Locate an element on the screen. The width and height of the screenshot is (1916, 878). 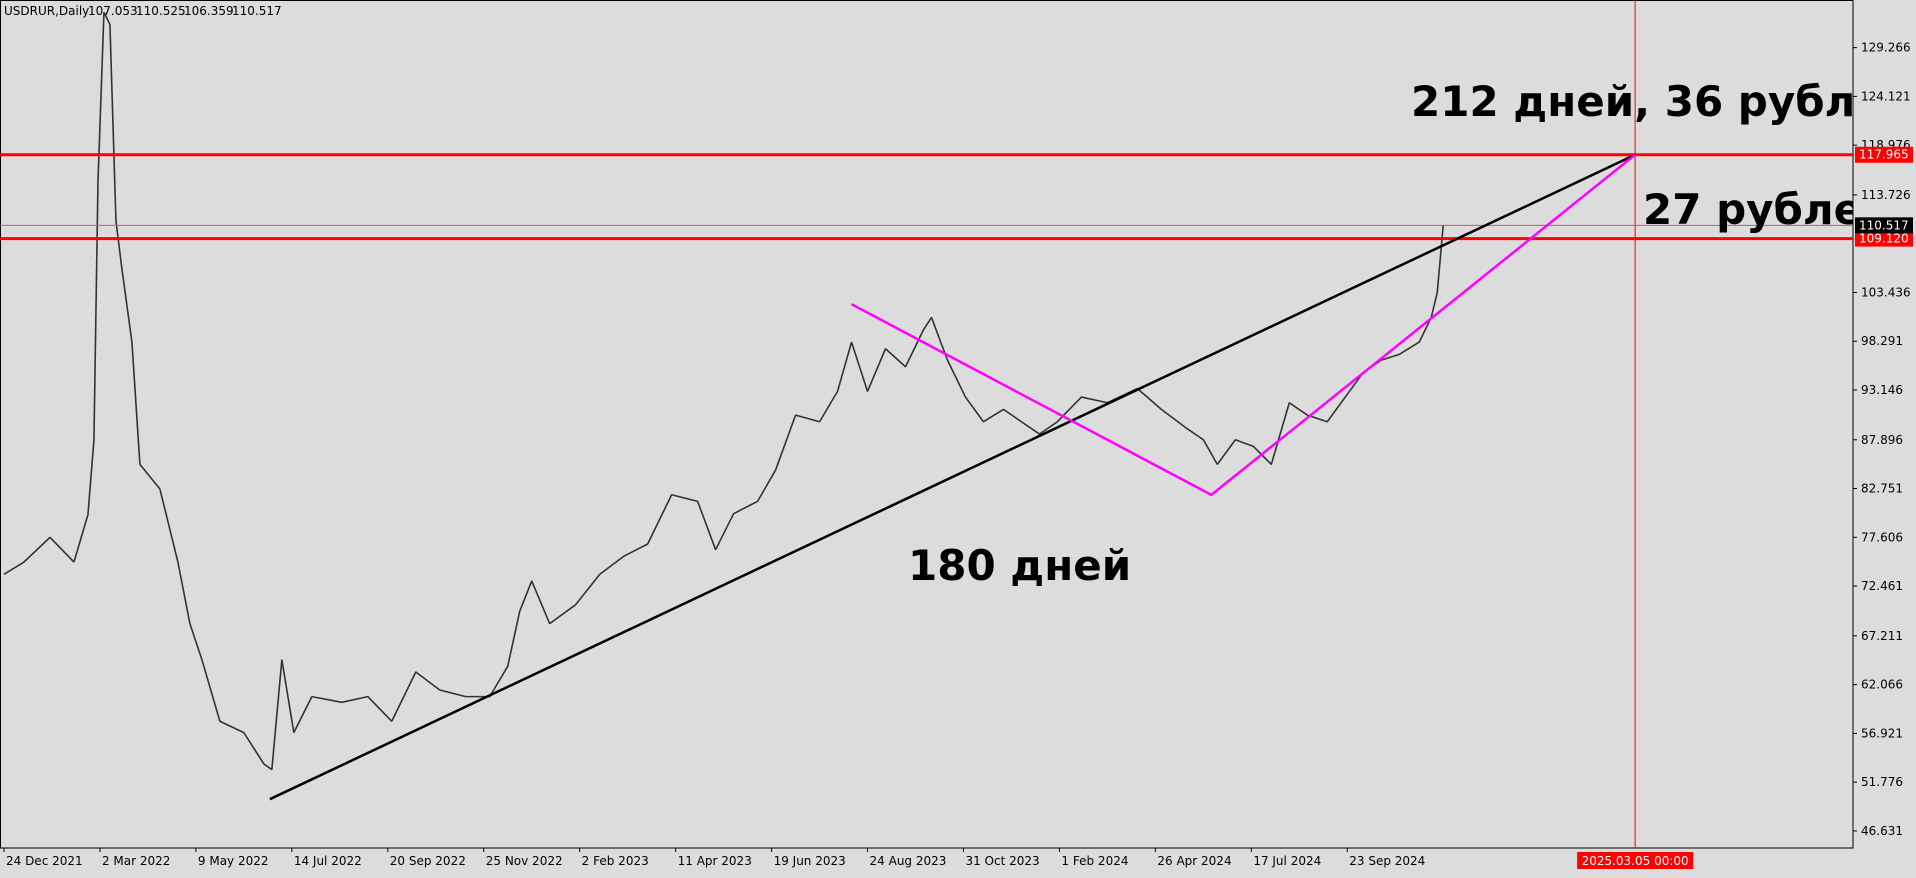
bid-label-bg is located at coordinates (1884, 225).